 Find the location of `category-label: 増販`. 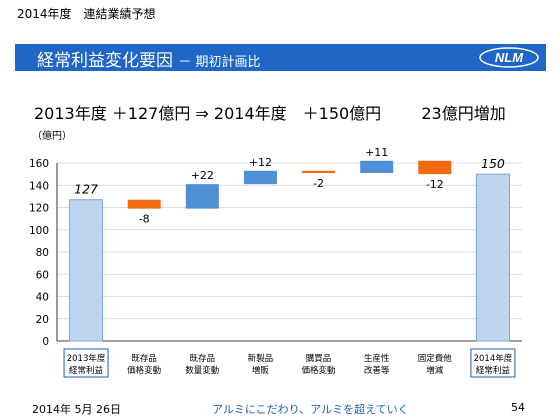

category-label: 増販 is located at coordinates (261, 370).